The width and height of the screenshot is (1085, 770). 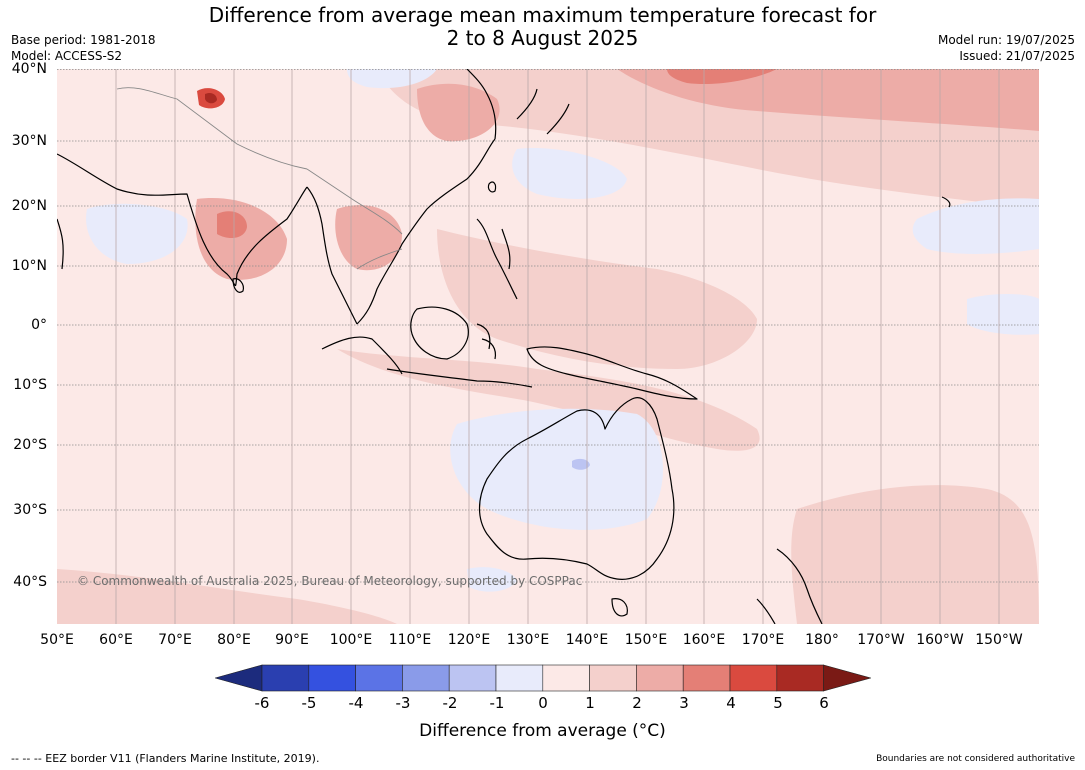 I want to click on coast-sri-lanka, so click(x=238, y=285).